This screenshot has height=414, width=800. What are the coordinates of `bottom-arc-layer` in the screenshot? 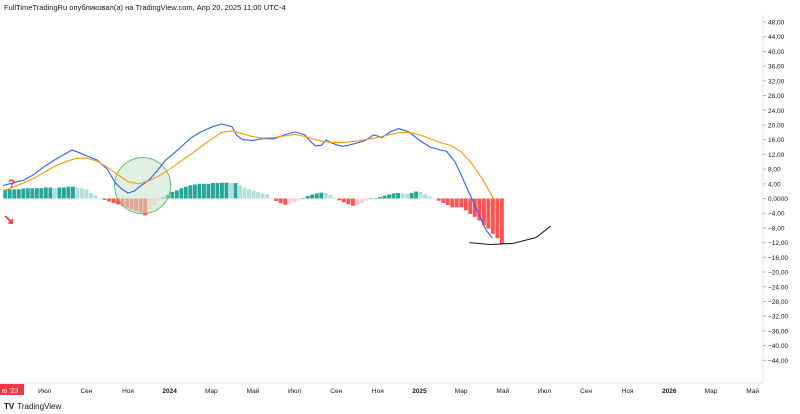 It's located at (510, 235).